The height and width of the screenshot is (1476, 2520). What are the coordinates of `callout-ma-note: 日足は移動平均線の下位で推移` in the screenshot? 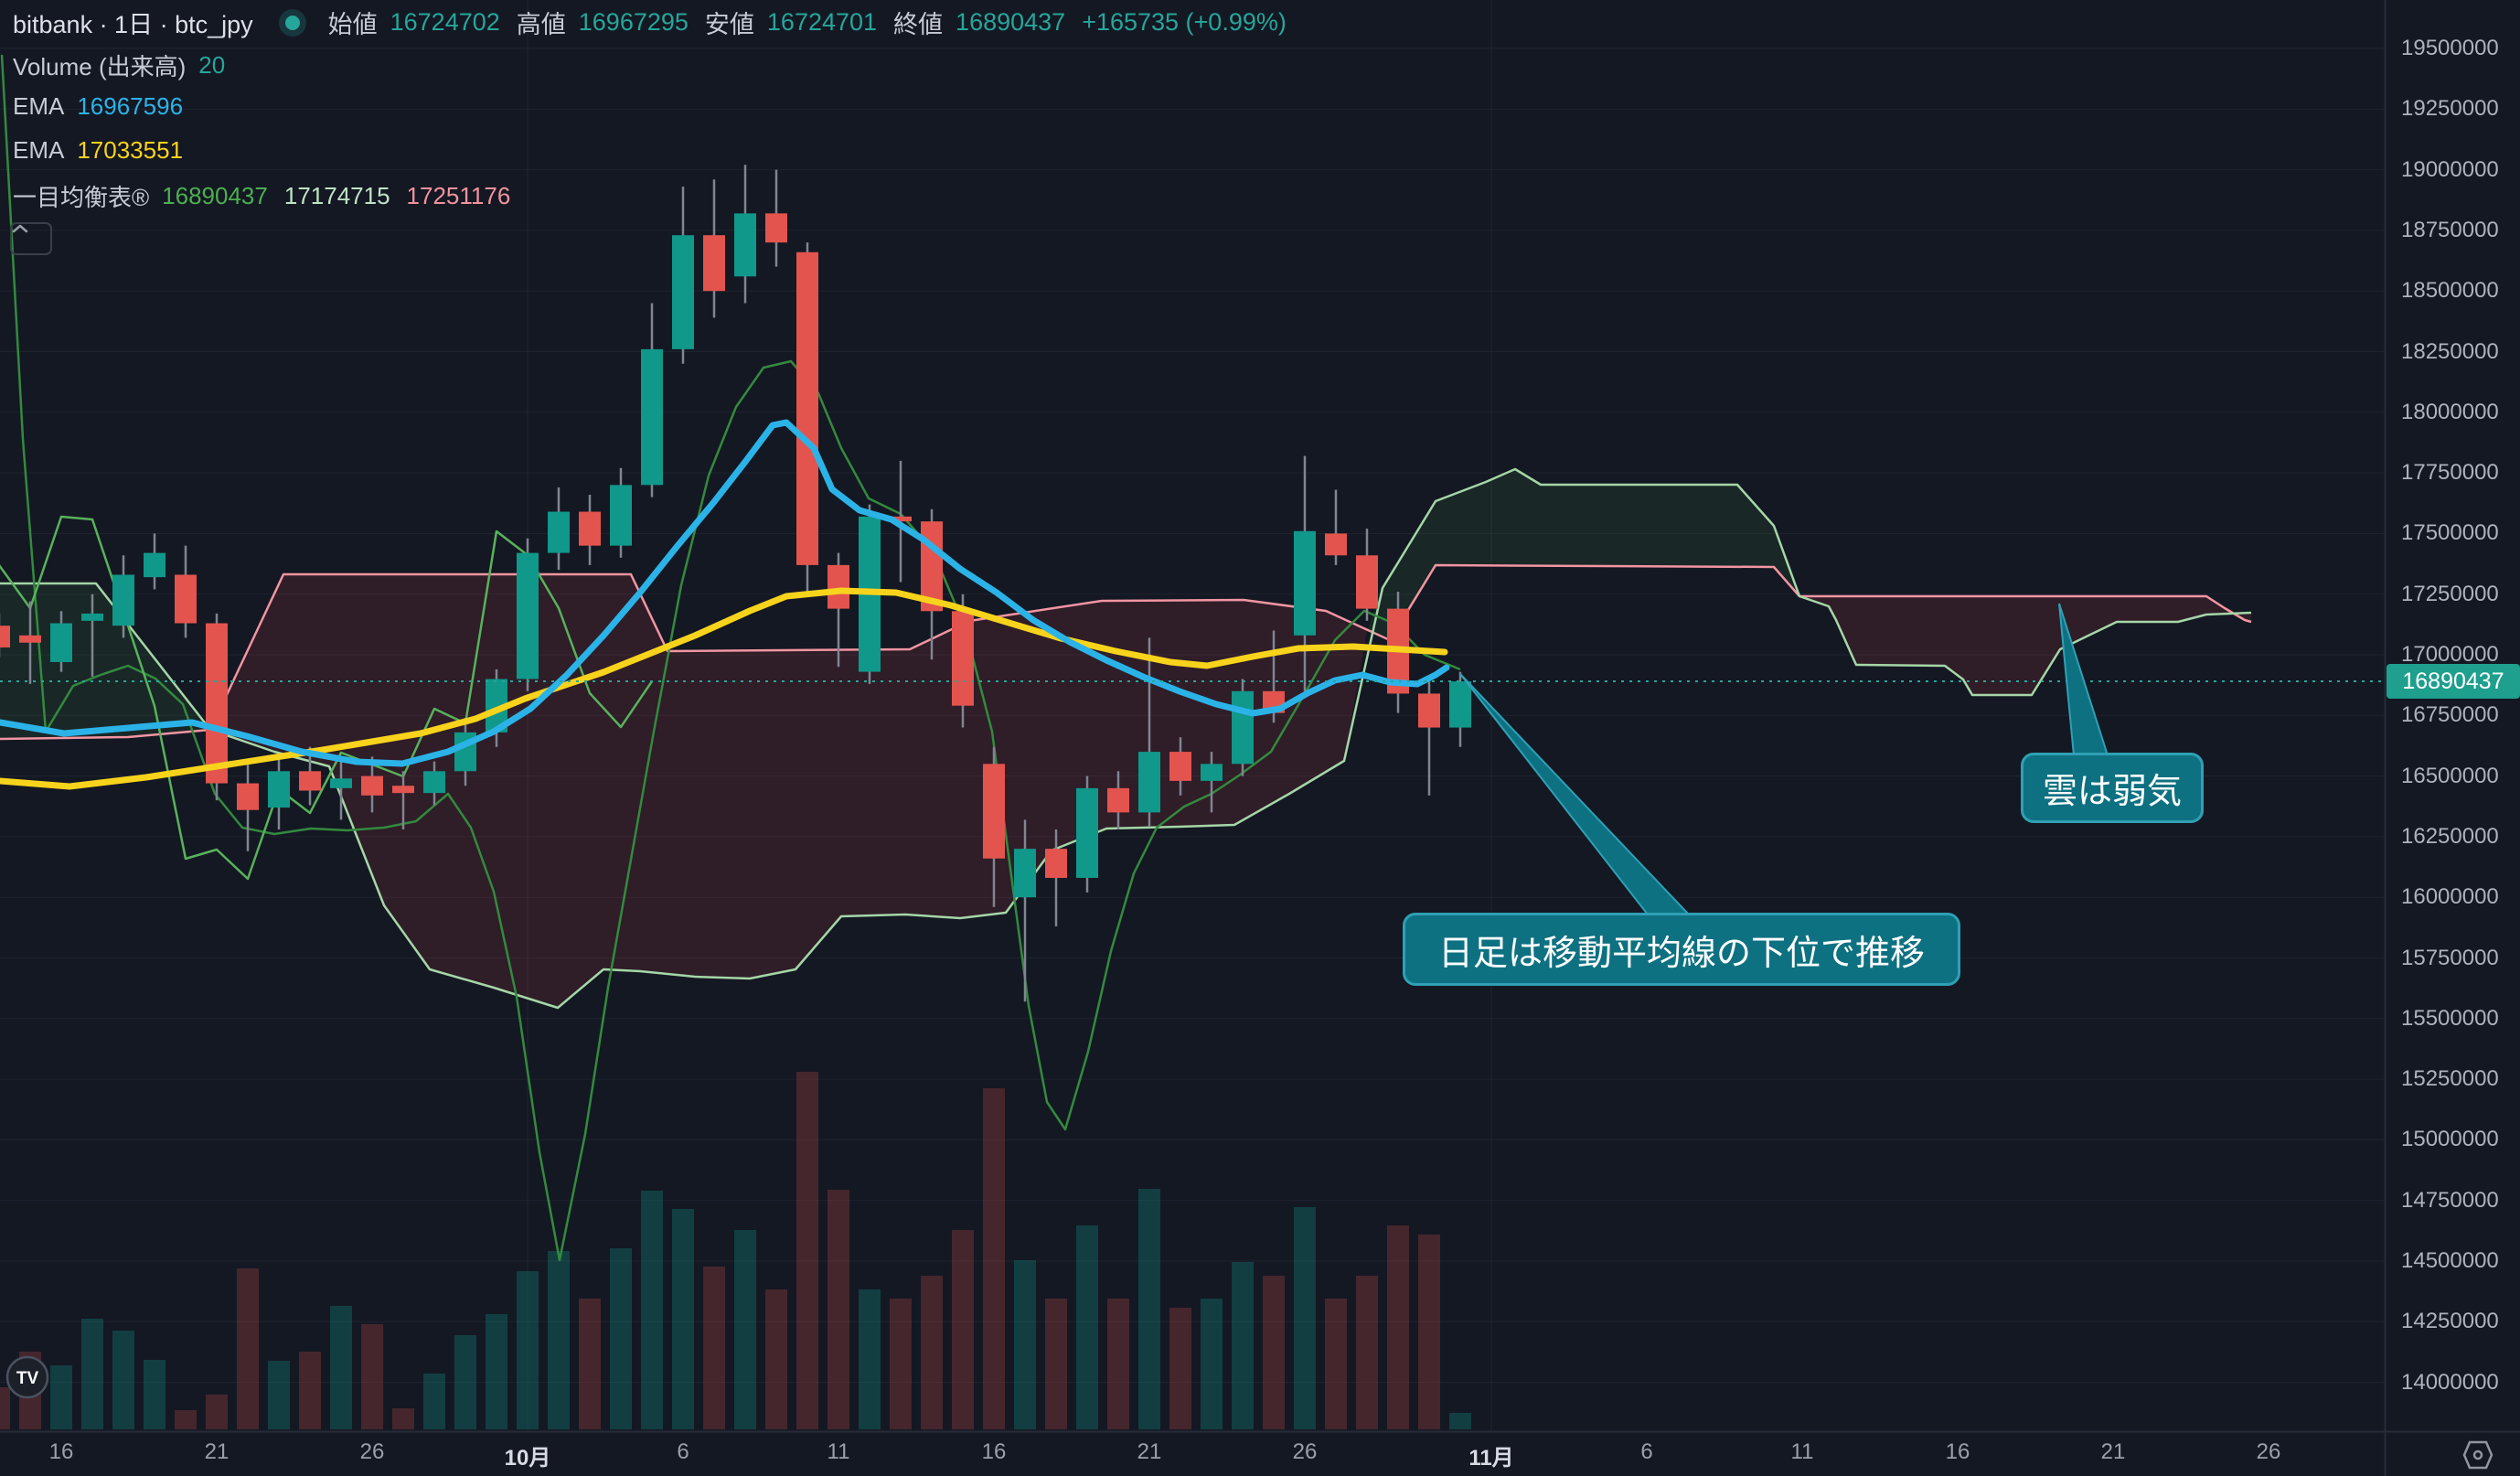 It's located at (1681, 949).